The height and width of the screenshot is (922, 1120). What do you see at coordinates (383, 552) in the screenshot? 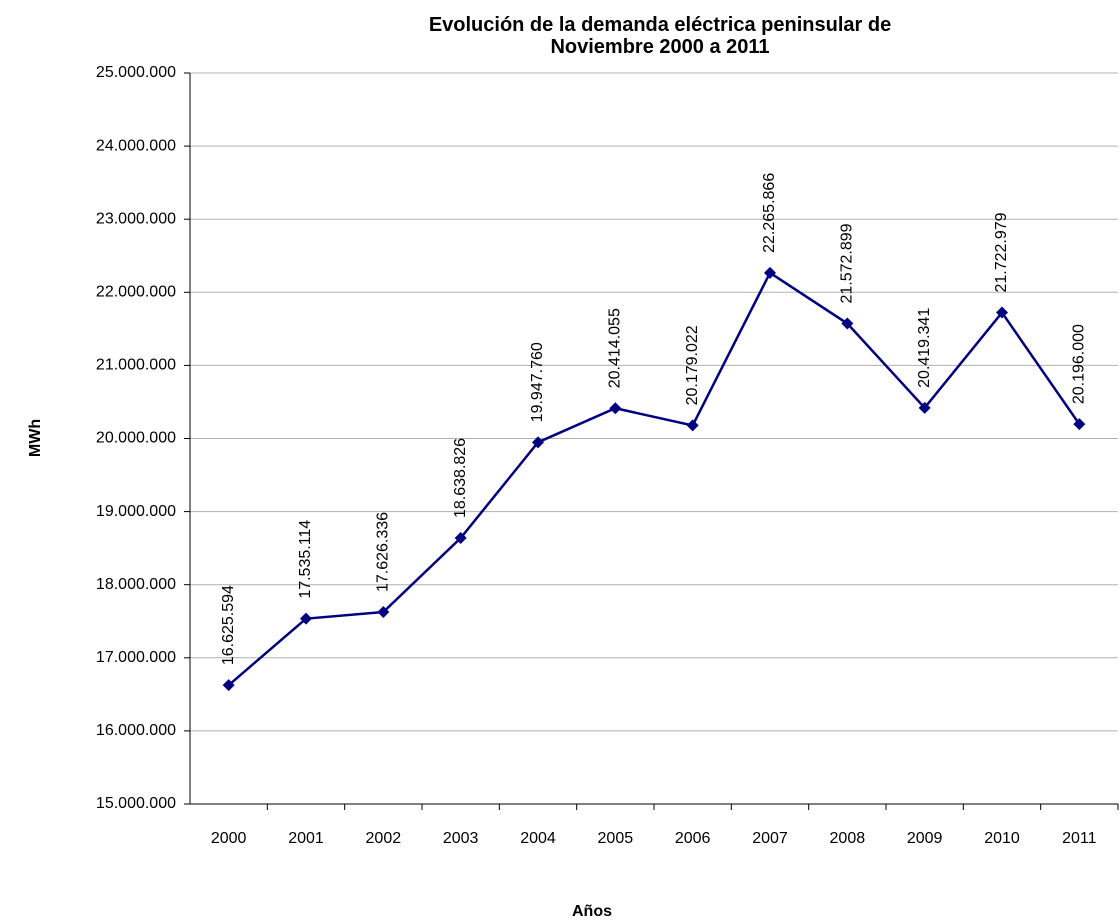
I see `data-label: 17.626.336` at bounding box center [383, 552].